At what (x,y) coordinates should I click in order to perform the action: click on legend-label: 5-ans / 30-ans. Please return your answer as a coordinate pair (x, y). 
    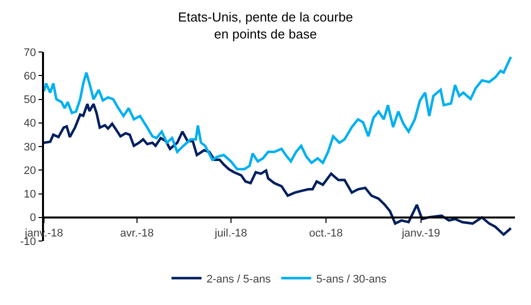
    Looking at the image, I should click on (352, 279).